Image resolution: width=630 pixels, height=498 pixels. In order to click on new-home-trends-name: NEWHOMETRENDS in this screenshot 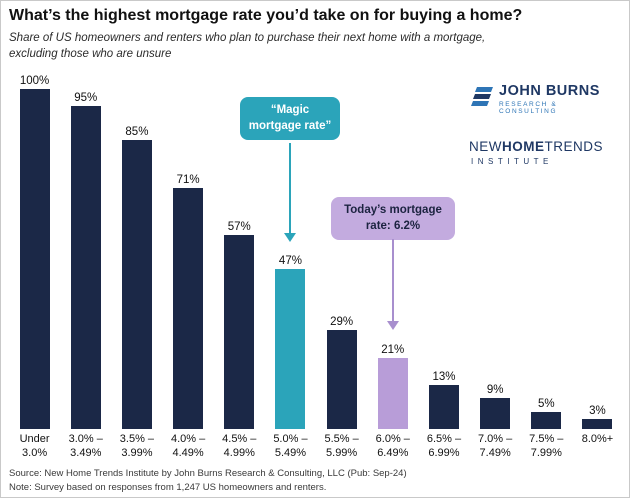, I will do `click(543, 146)`.